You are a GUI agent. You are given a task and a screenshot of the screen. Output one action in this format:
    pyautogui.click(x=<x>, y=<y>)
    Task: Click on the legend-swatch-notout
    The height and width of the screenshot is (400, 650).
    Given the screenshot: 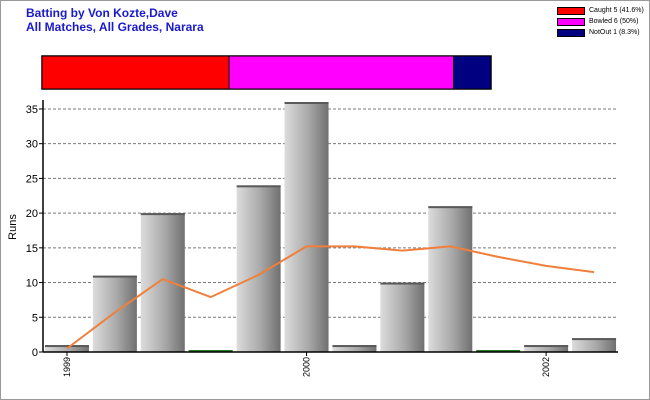 What is the action you would take?
    pyautogui.click(x=571, y=32)
    